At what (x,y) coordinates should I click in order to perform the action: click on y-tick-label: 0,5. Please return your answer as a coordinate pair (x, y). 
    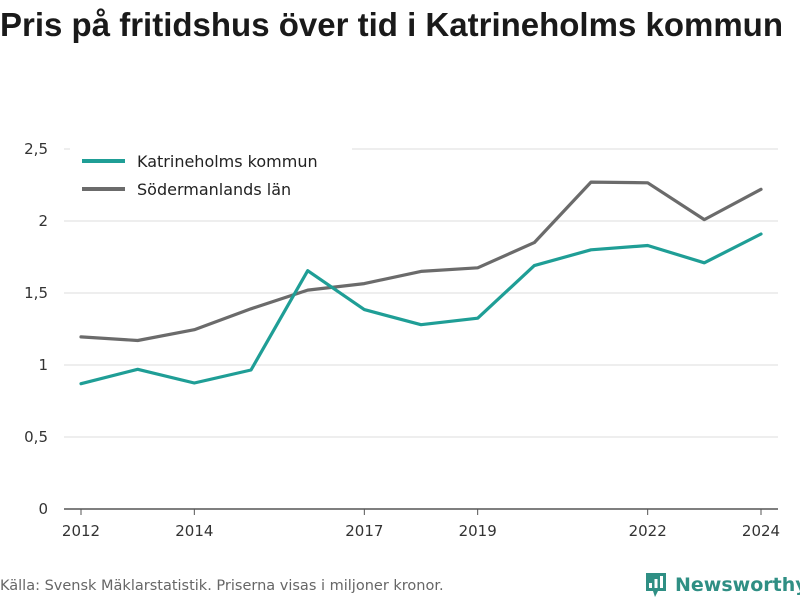
    Looking at the image, I should click on (36, 437).